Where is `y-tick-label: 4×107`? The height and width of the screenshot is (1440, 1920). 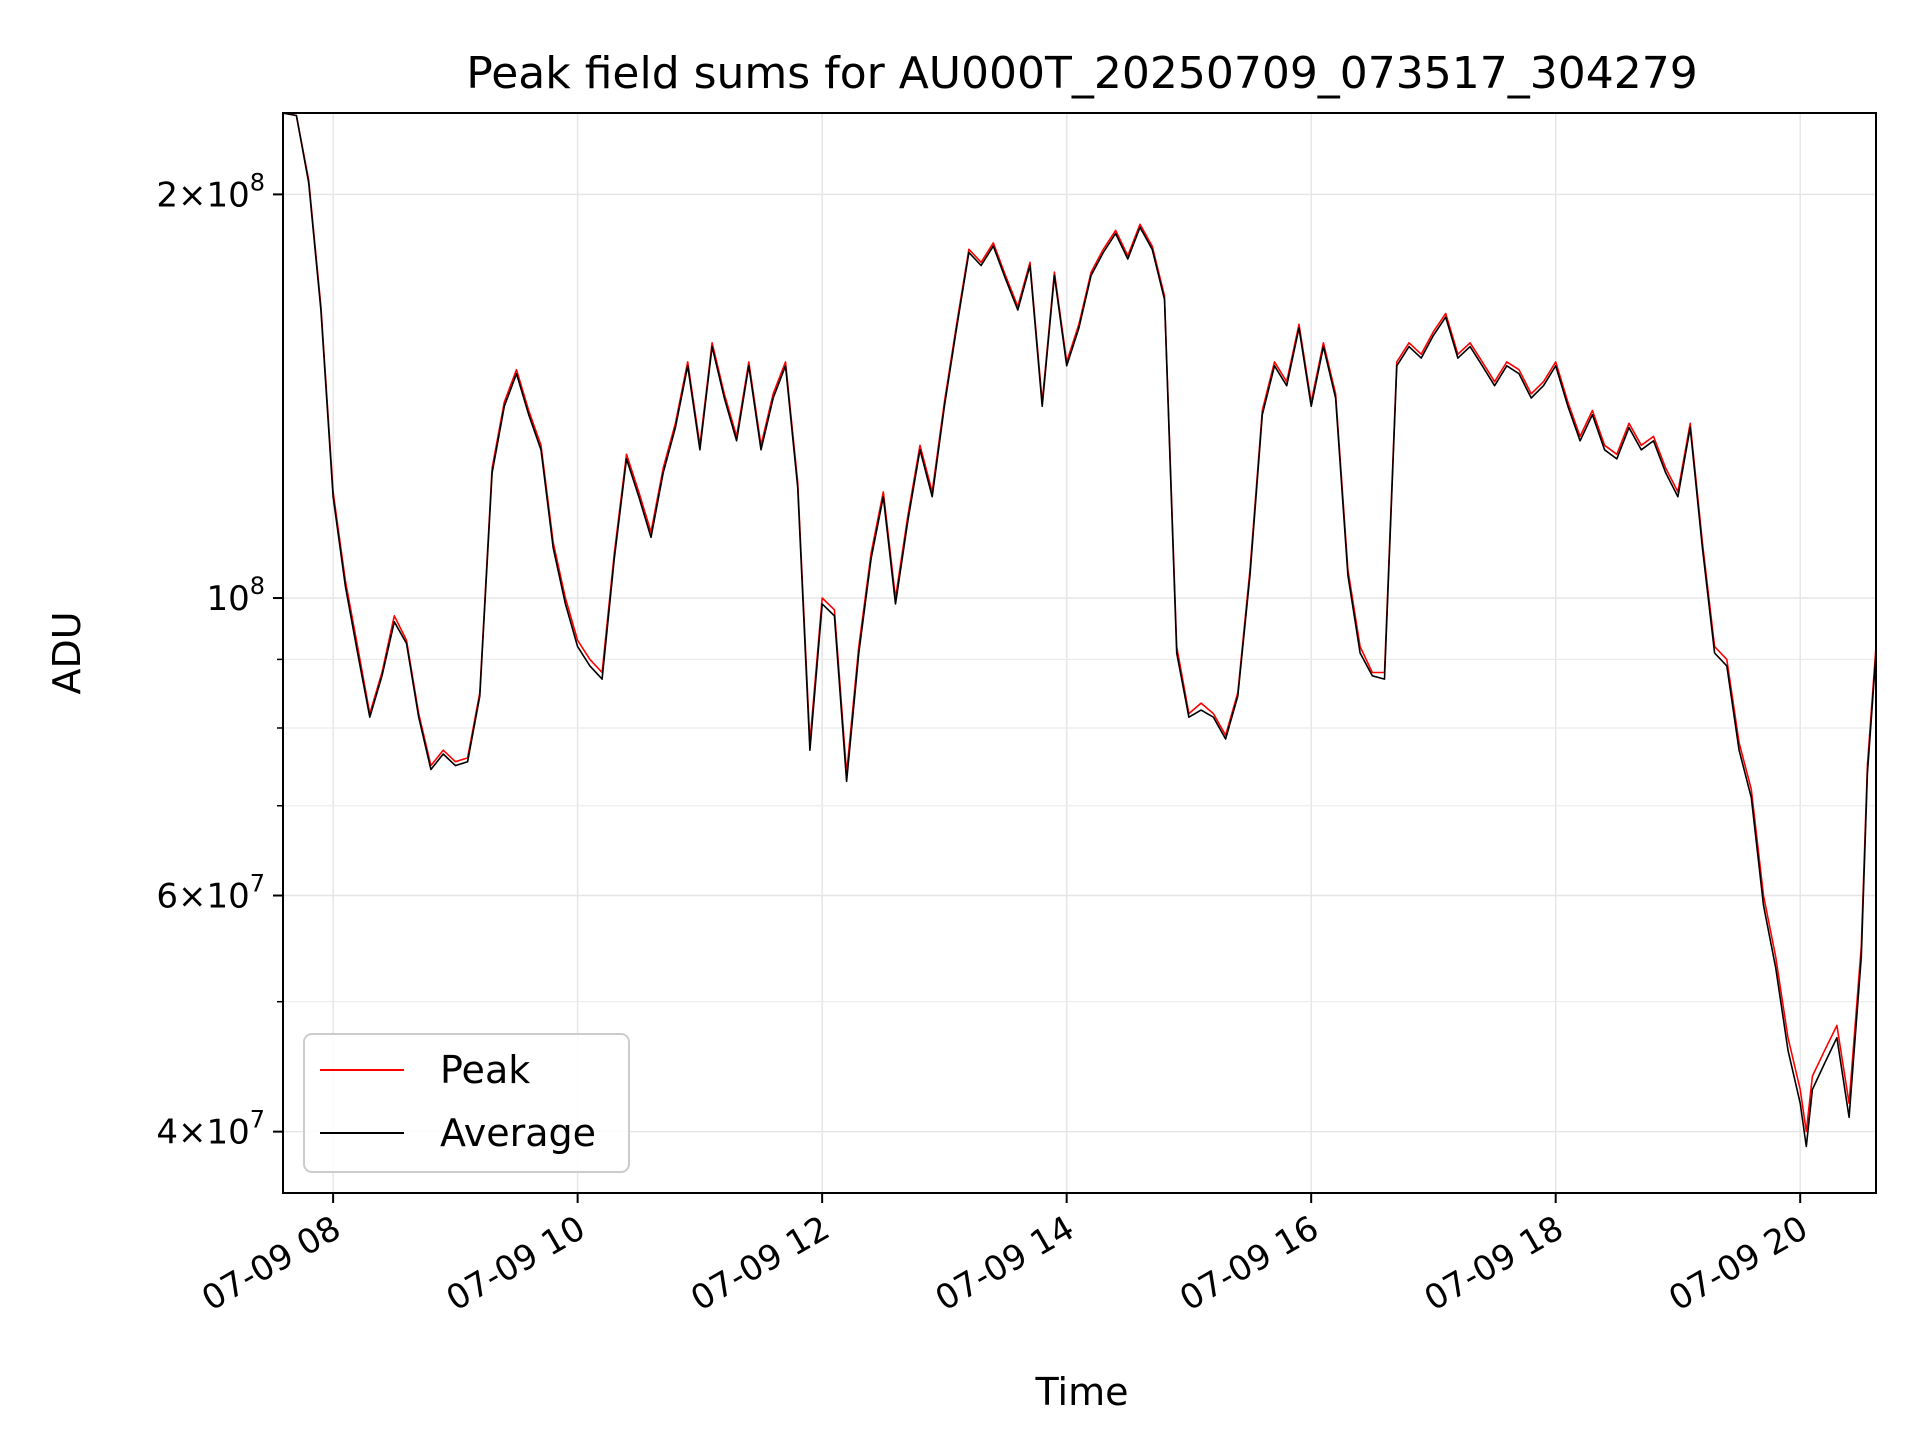
y-tick-label: 4×107 is located at coordinates (210, 1129).